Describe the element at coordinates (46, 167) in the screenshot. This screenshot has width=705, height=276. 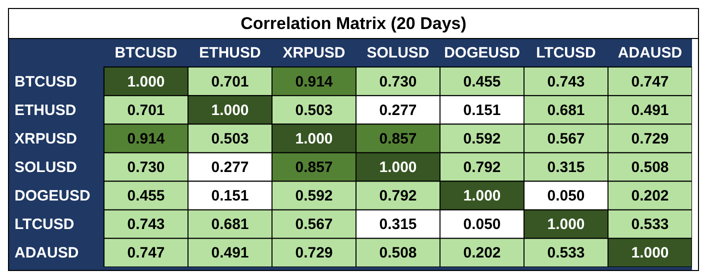
I see `y-tick-label: SOLUSD` at that location.